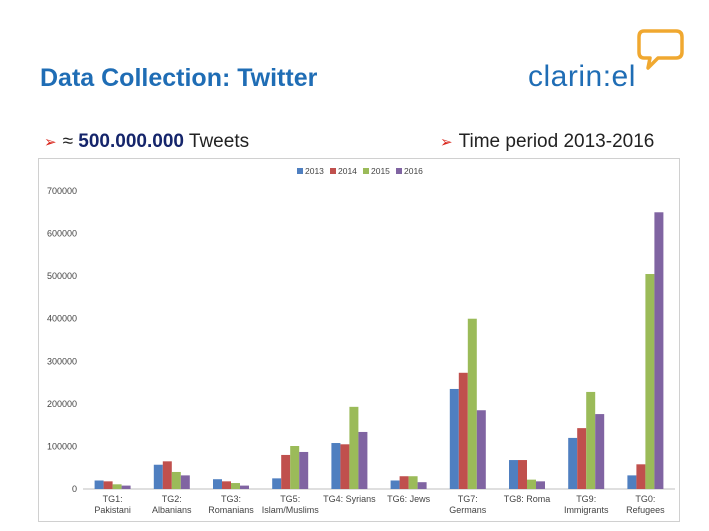  What do you see at coordinates (62, 276) in the screenshot?
I see `y-tick-label: 500000` at bounding box center [62, 276].